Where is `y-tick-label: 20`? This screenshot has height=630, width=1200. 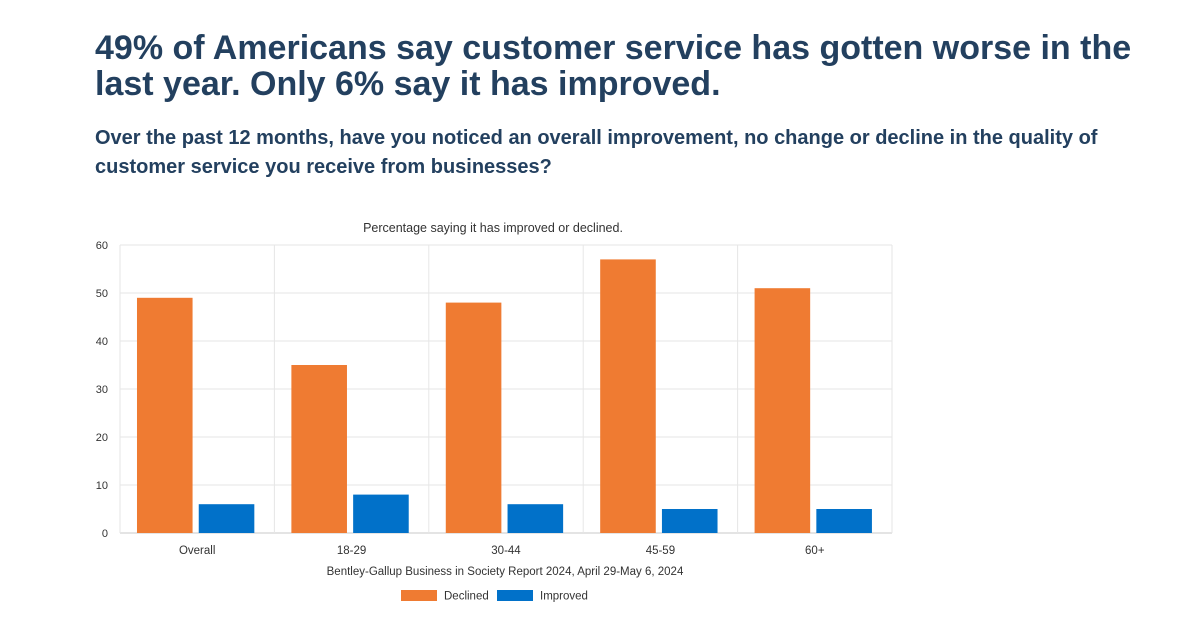 y-tick-label: 20 is located at coordinates (102, 438).